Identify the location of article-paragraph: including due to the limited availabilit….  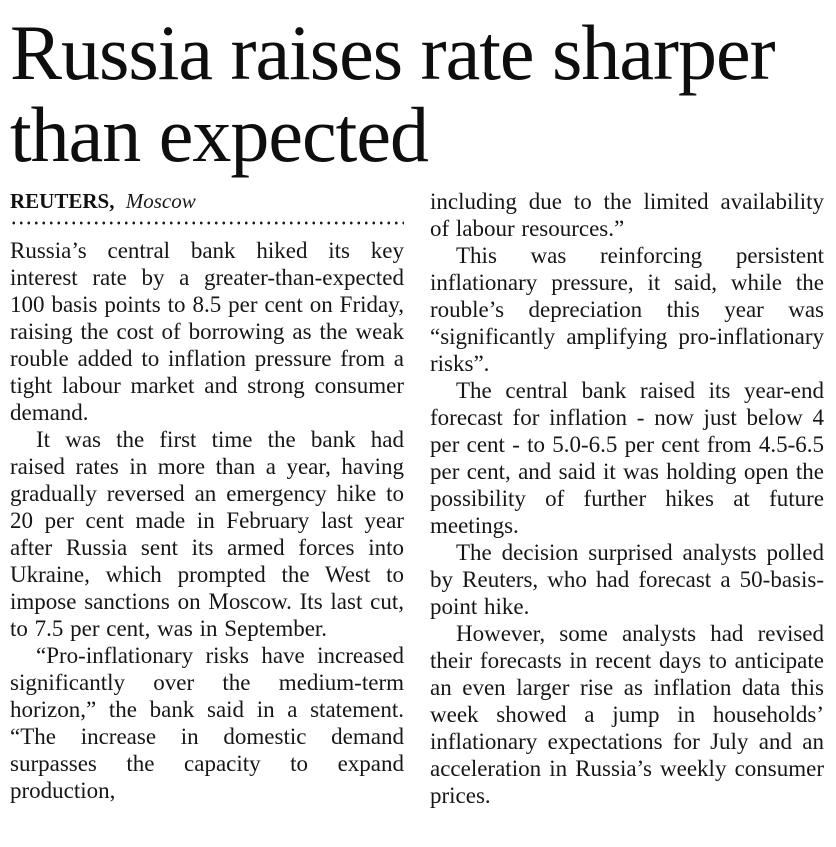
(627, 215).